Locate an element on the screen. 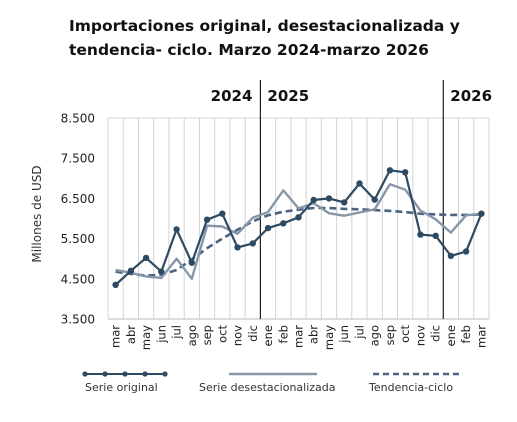 This screenshot has width=517, height=422. y-tick-label: 4.500 is located at coordinates (78, 279).